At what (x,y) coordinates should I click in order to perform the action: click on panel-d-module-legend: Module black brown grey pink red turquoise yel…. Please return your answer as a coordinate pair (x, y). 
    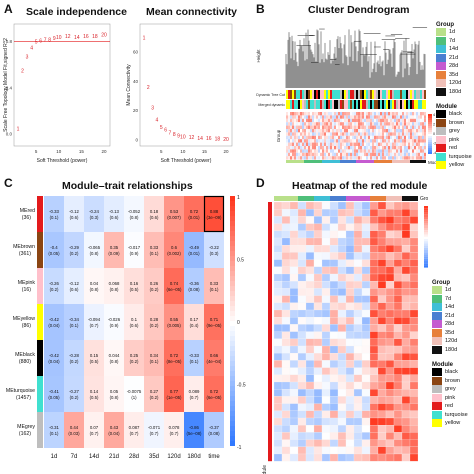
    Looking at the image, I should click on (450, 395).